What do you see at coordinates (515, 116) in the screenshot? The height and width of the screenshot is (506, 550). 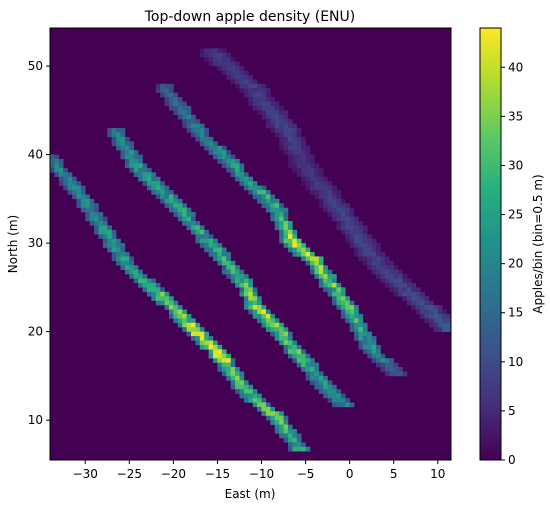 I see `colorbar-tick-label: 35` at bounding box center [515, 116].